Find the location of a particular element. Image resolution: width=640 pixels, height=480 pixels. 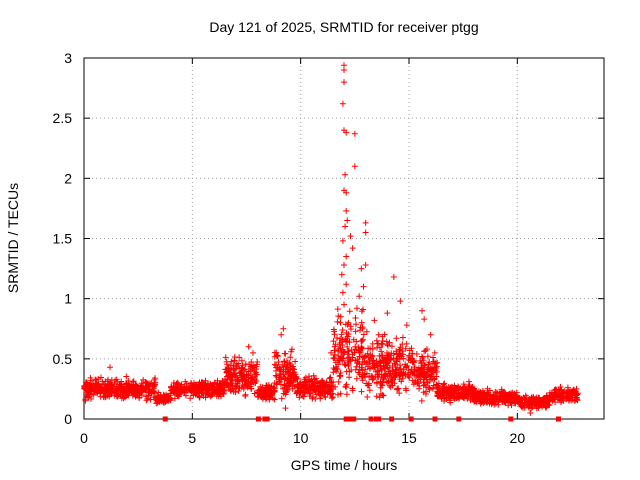

x-tick-label: 0 is located at coordinates (84, 438).